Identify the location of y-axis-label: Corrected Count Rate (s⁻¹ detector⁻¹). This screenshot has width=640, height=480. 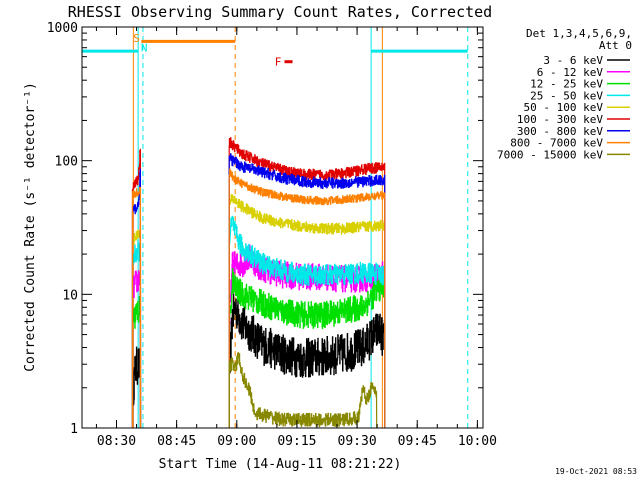
(30, 227).